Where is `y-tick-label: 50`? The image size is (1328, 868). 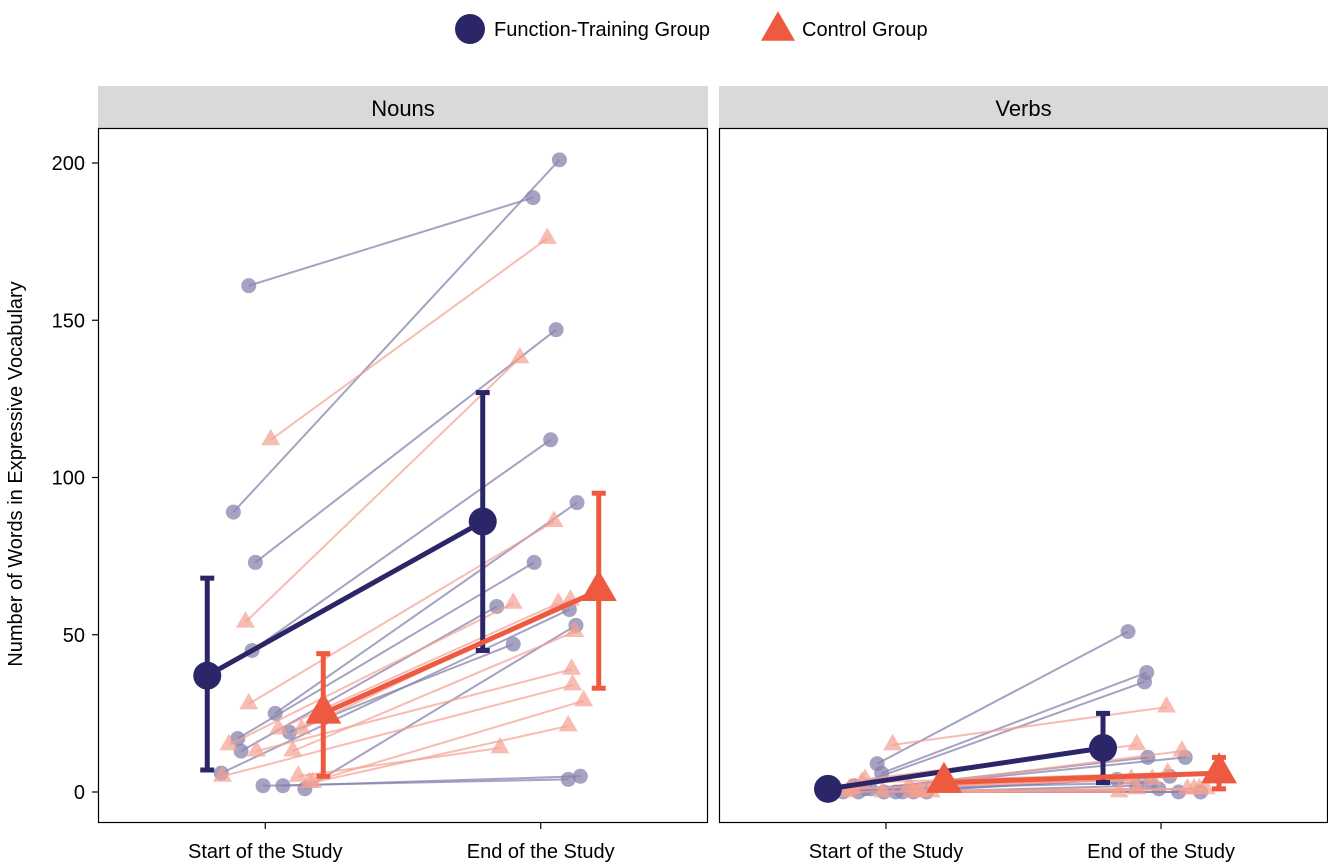
y-tick-label: 50 is located at coordinates (74, 636).